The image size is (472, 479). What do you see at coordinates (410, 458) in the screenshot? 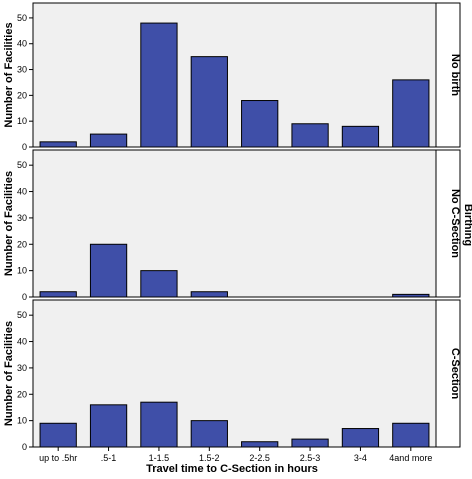
I see `x-tick-label: 4and more` at bounding box center [410, 458].